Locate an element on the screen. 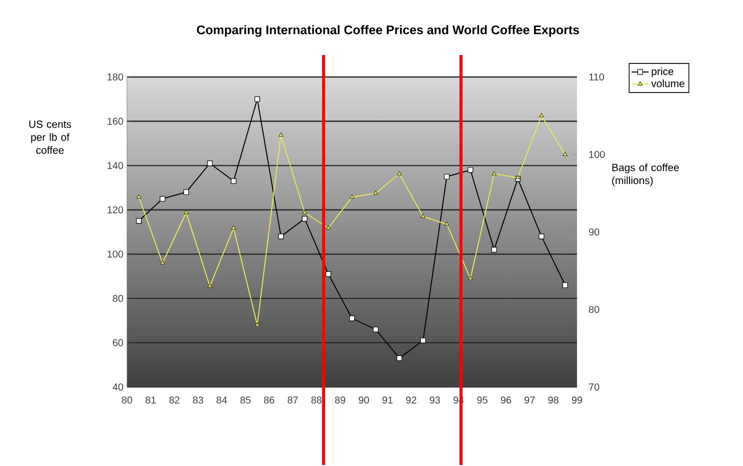 Image resolution: width=743 pixels, height=466 pixels. x-tick-label: 97 is located at coordinates (529, 400).